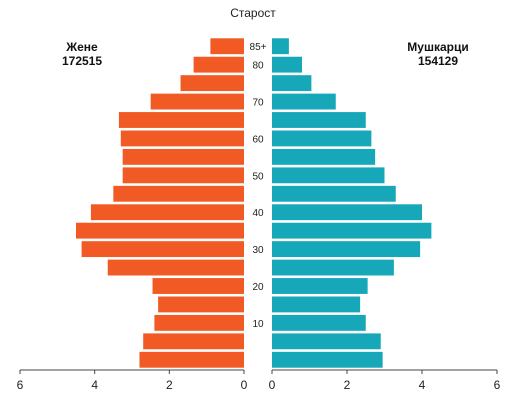  What do you see at coordinates (132, 380) in the screenshot?
I see `x-axis-female: 6 4 2 0` at bounding box center [132, 380].